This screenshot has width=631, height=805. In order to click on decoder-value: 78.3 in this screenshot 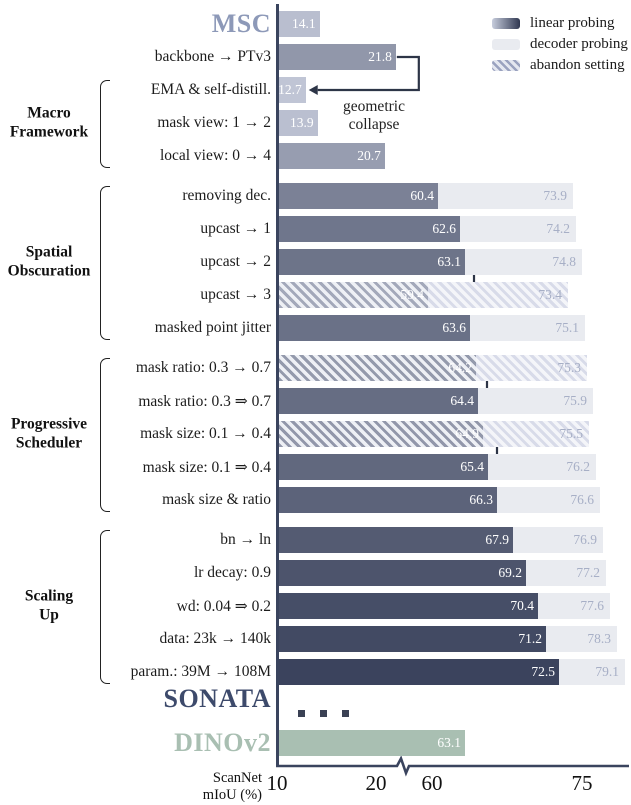, I will do `click(599, 638)`.